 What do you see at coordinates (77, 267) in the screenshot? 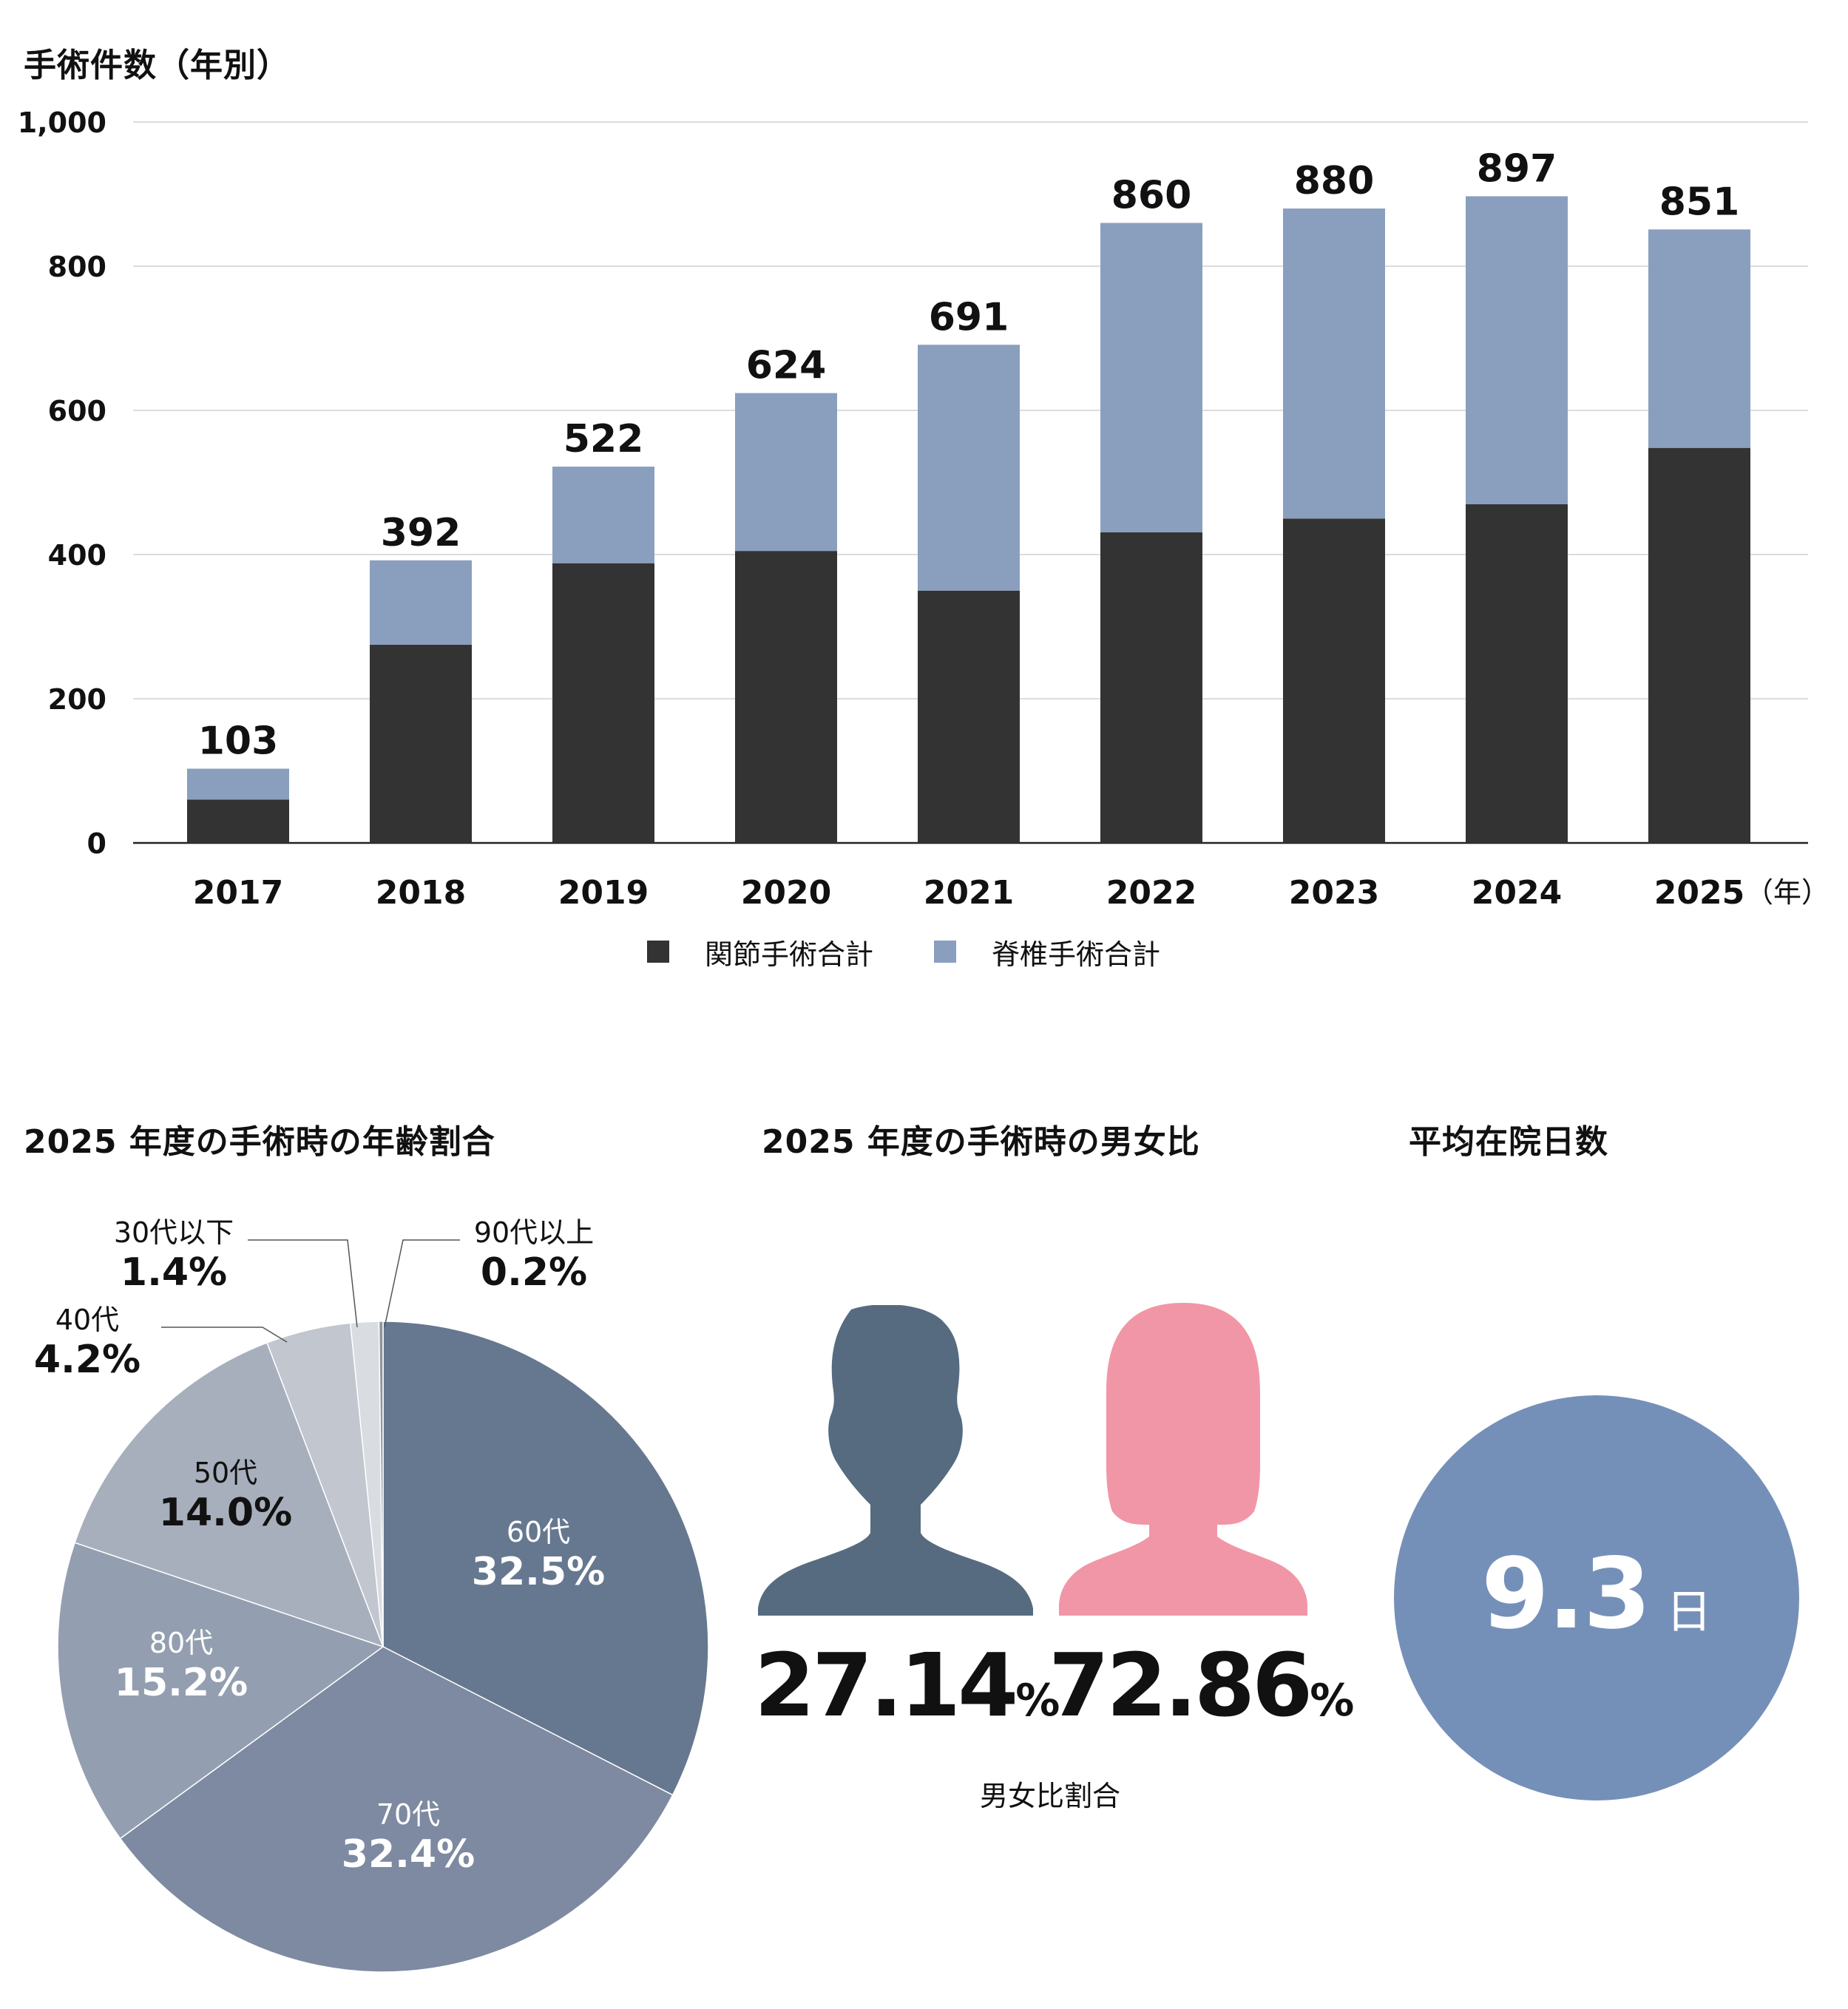
I see `y-tick-label: 800` at bounding box center [77, 267].